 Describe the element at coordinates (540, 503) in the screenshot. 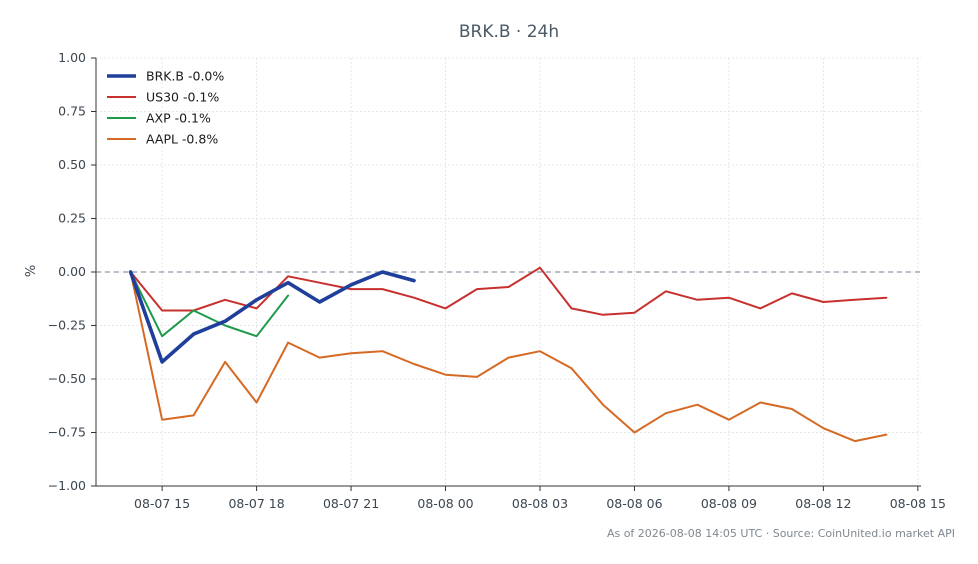

I see `x-tick-label: 08-08 03` at that location.